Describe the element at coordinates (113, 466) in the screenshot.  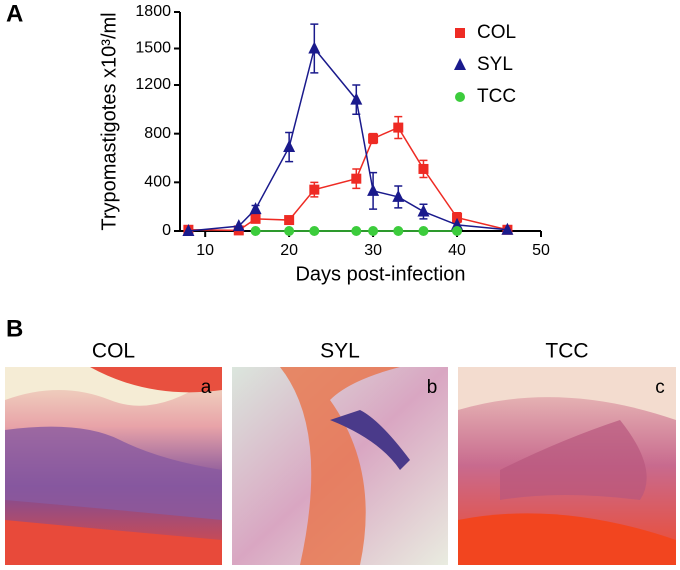
I see `histology-a` at that location.